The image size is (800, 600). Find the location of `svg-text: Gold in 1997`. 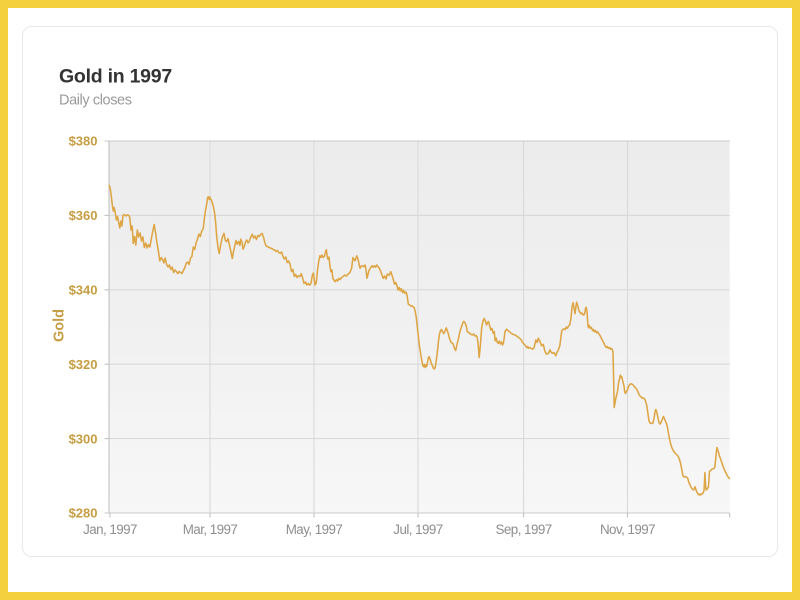

svg-text: Gold in 1997 is located at coordinates (115, 77).